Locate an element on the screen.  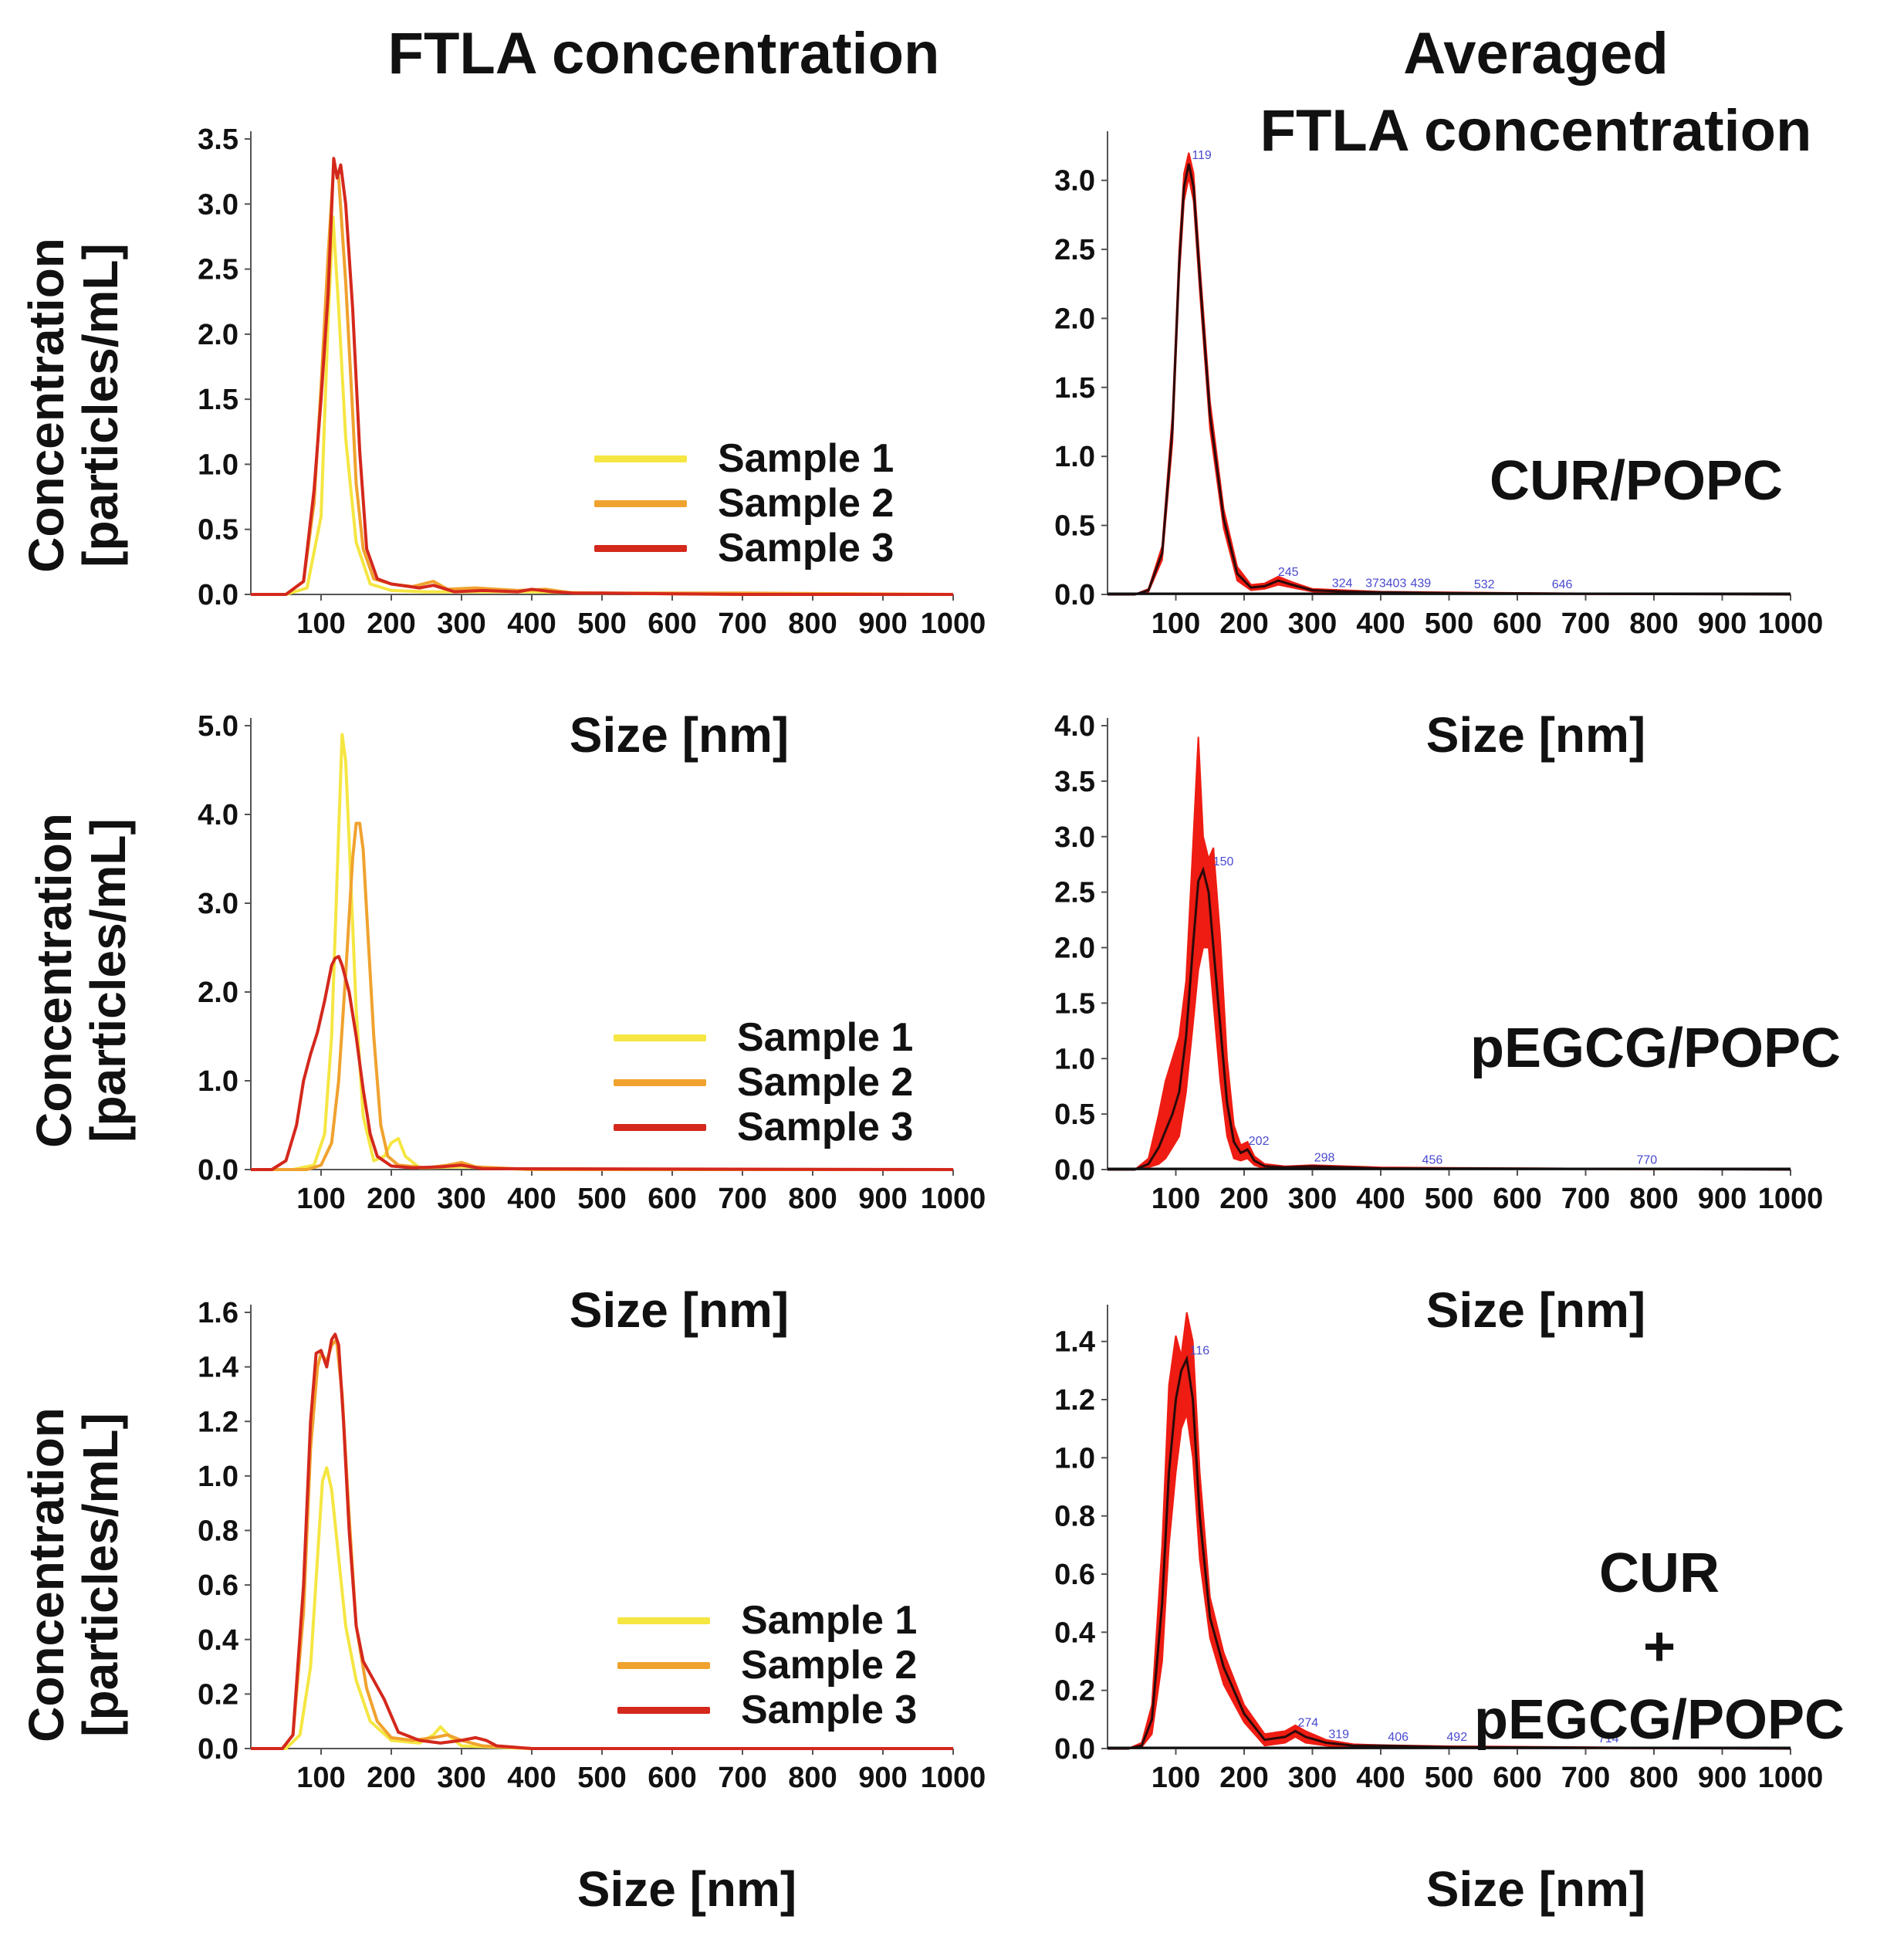
y-tick: 3.5 is located at coordinates (1081, 782).